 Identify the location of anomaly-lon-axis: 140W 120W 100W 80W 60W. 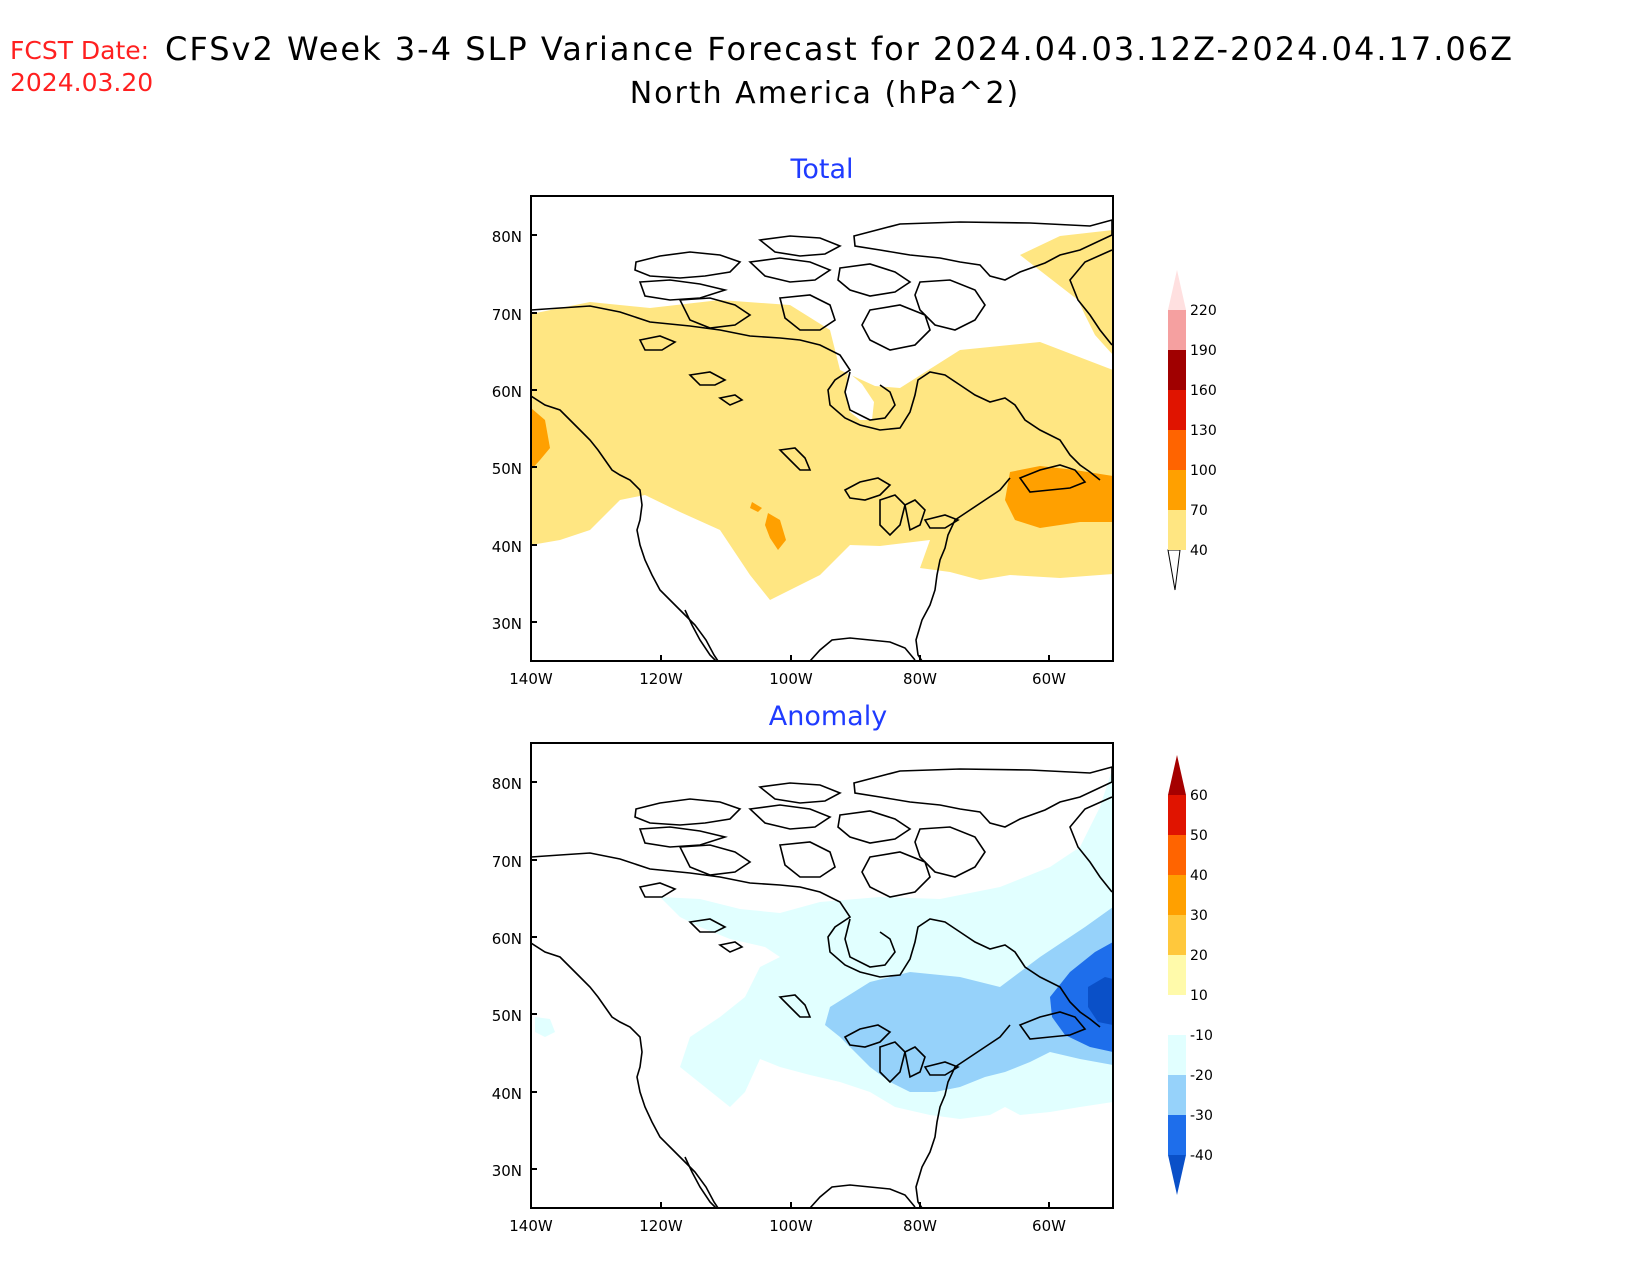
(787, 1218).